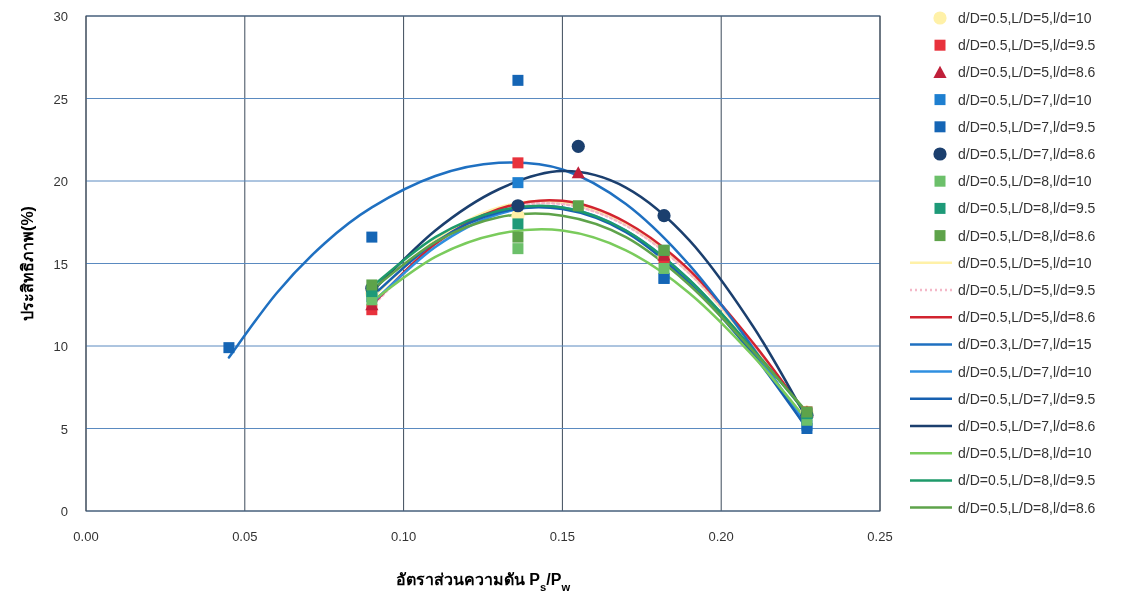 The image size is (1131, 597). I want to click on y-tick-label: 0, so click(64, 511).